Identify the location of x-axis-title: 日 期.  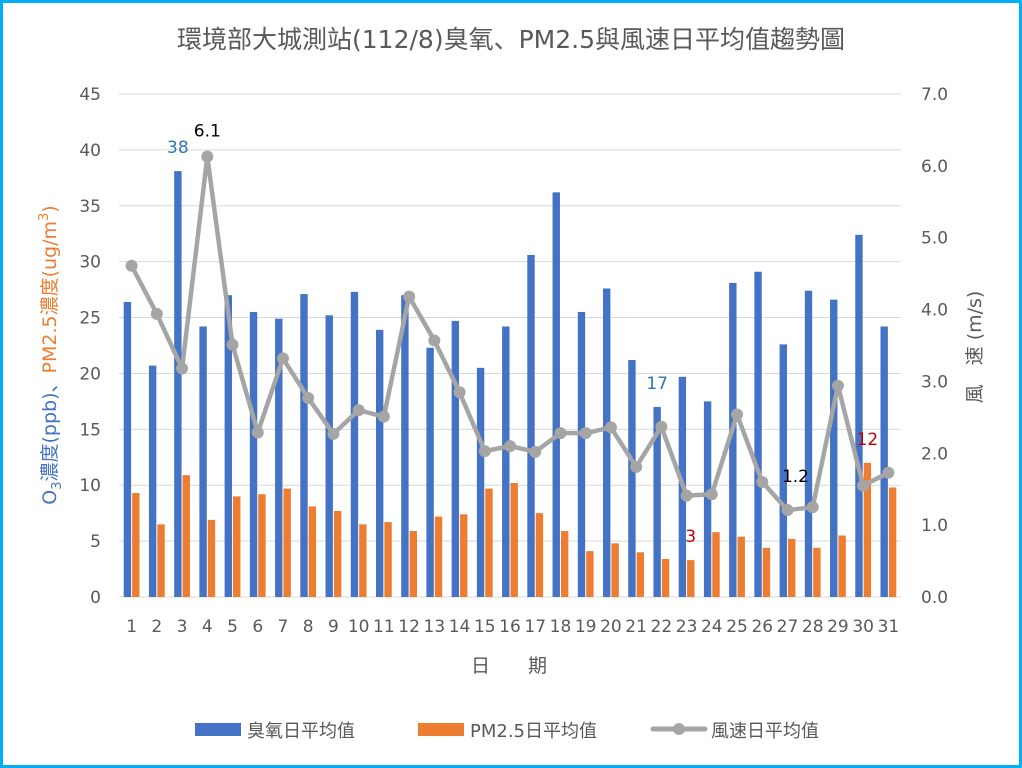
(509, 666).